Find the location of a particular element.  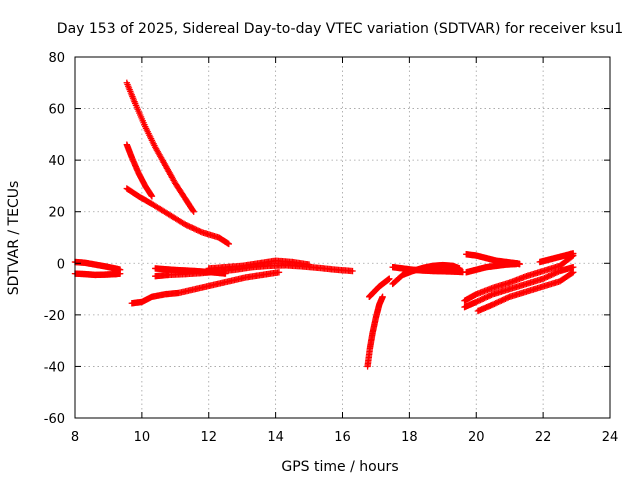

y-tick-label: 40 is located at coordinates (56, 161).